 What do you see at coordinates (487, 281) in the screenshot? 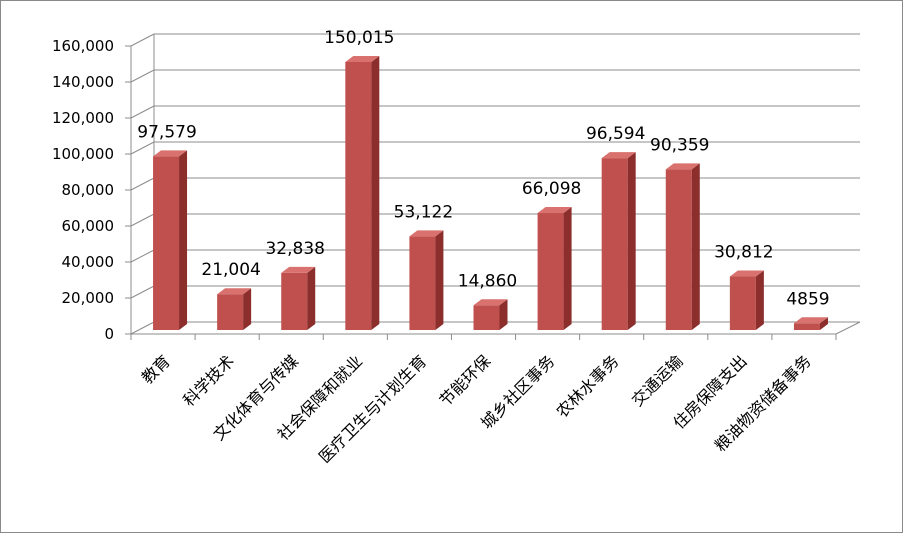
I see `data-label: 14,860` at bounding box center [487, 281].